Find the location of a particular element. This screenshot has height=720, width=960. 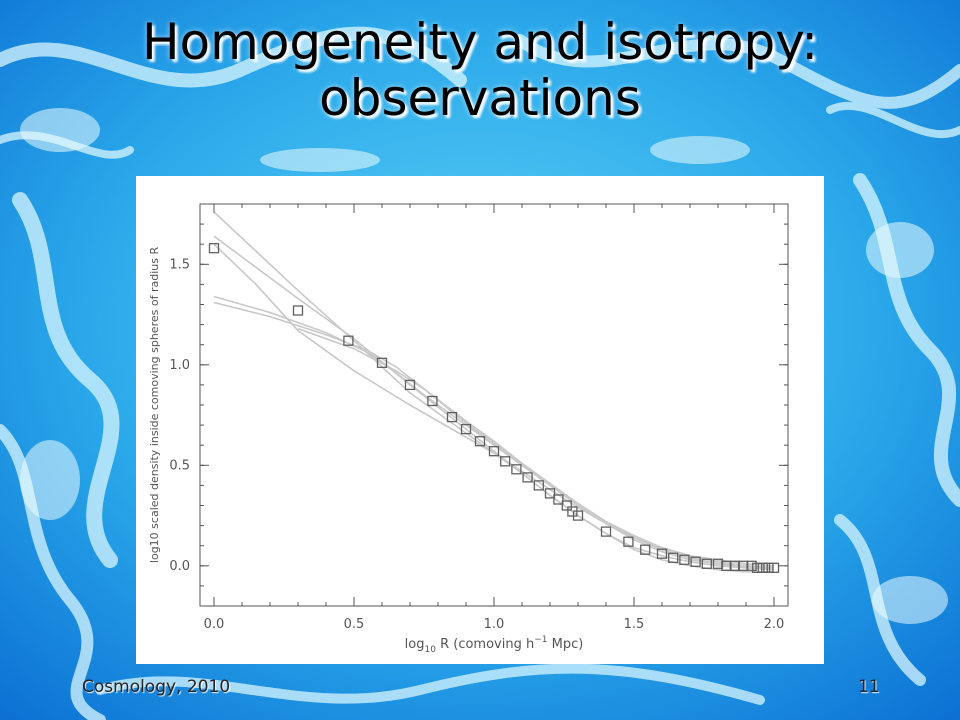

y-tick-label: 1.0 is located at coordinates (179, 365).